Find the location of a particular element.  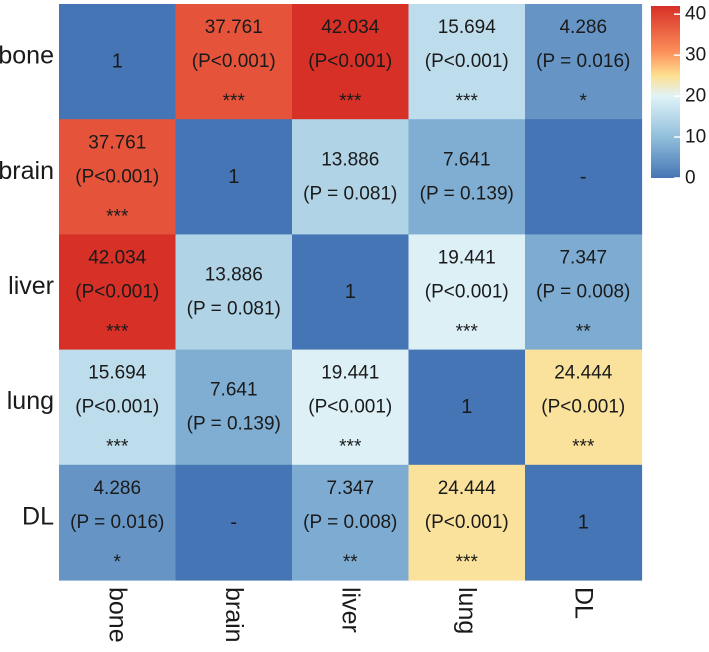

cell-label-bone-brain-line2: (P<0.001) is located at coordinates (234, 61).